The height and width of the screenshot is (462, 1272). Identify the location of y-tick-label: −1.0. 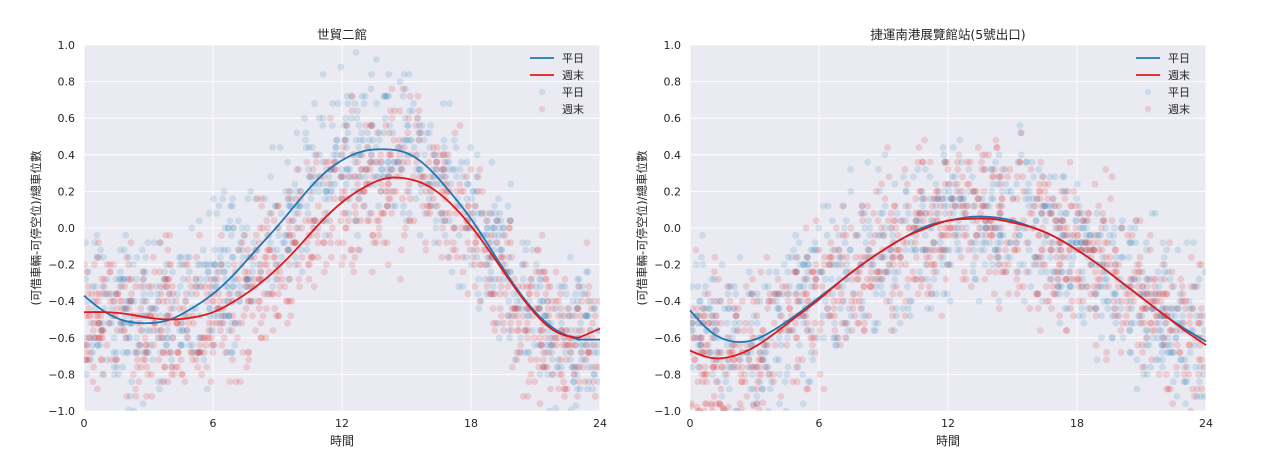
(61, 411).